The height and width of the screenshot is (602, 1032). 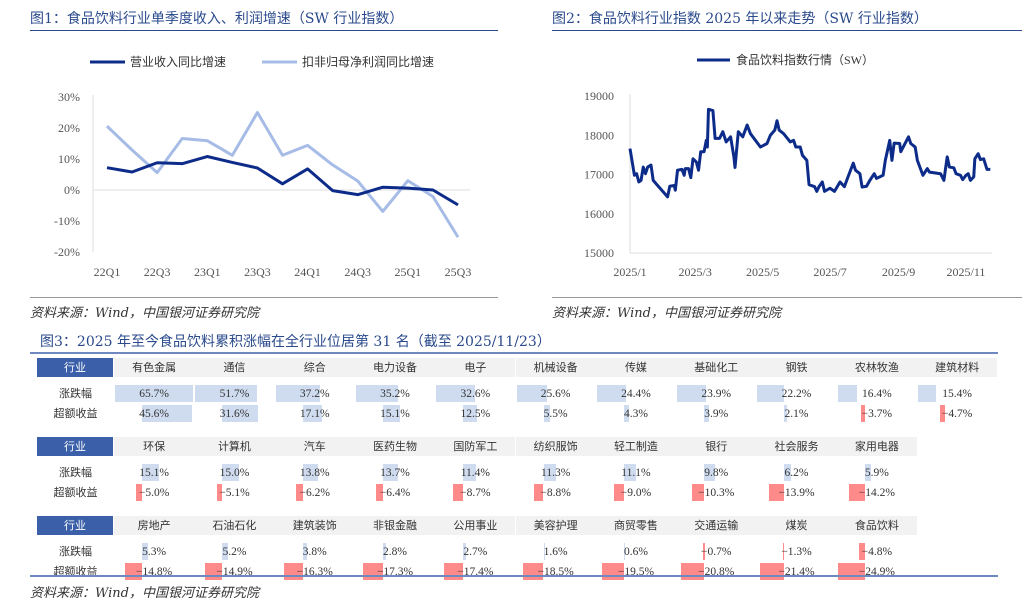 What do you see at coordinates (234, 413) in the screenshot?
I see `table-cell: 31.6%` at bounding box center [234, 413].